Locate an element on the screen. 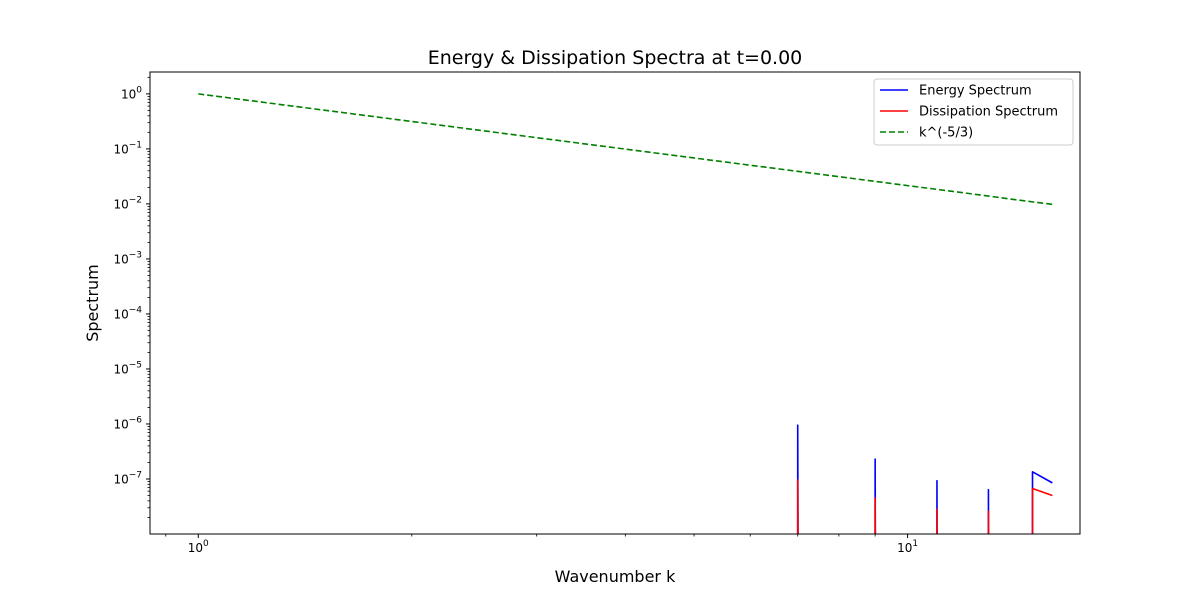  y-axis-label: Spectrum is located at coordinates (92, 303).